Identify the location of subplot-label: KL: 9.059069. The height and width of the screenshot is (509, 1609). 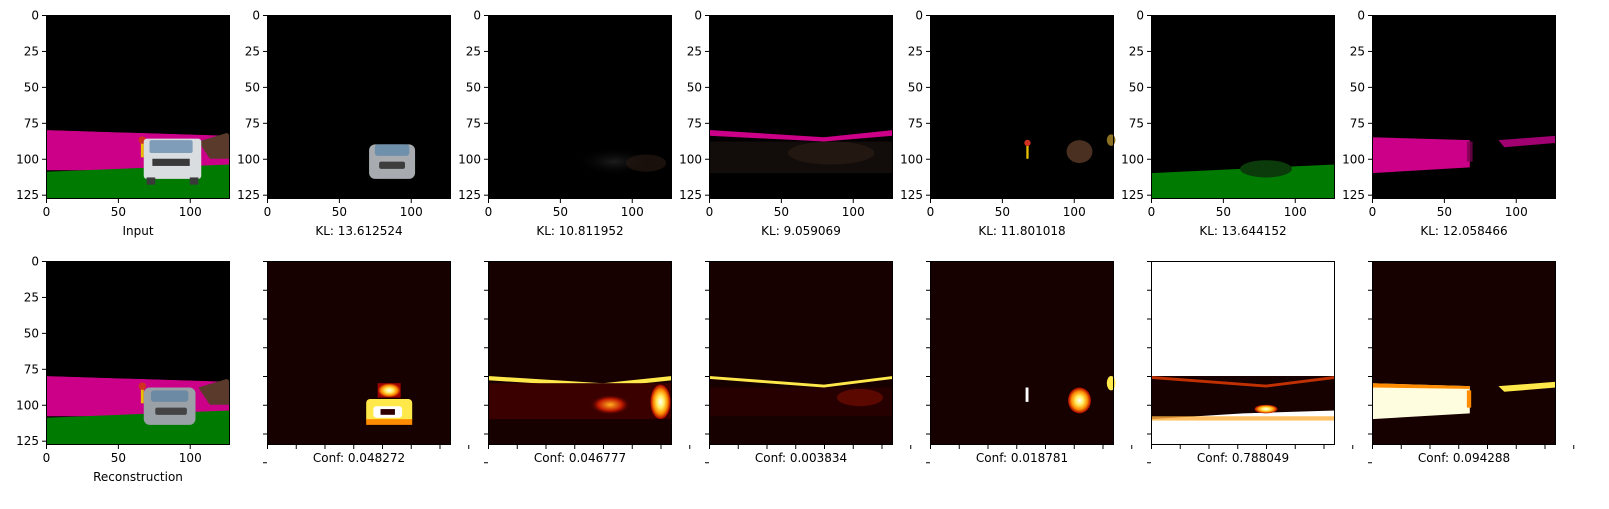
(801, 231).